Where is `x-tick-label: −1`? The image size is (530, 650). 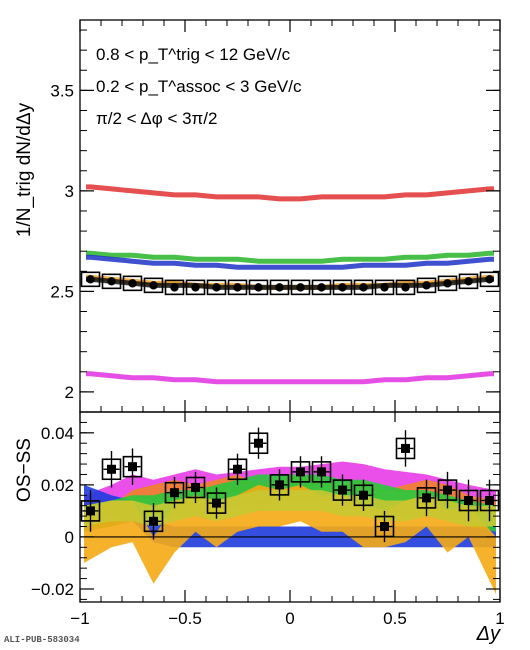
x-tick-label: −1 is located at coordinates (79, 618).